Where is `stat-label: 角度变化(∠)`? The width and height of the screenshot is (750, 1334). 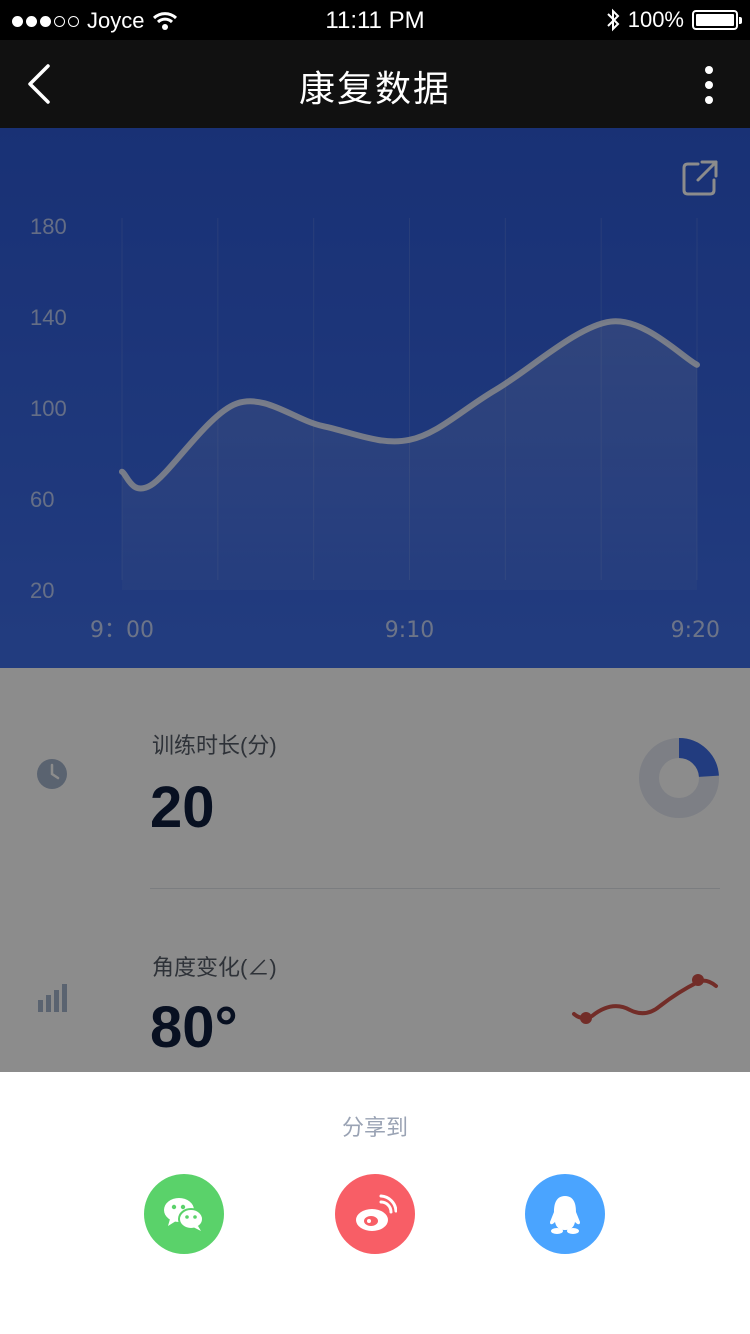 stat-label: 角度变化(∠) is located at coordinates (214, 967).